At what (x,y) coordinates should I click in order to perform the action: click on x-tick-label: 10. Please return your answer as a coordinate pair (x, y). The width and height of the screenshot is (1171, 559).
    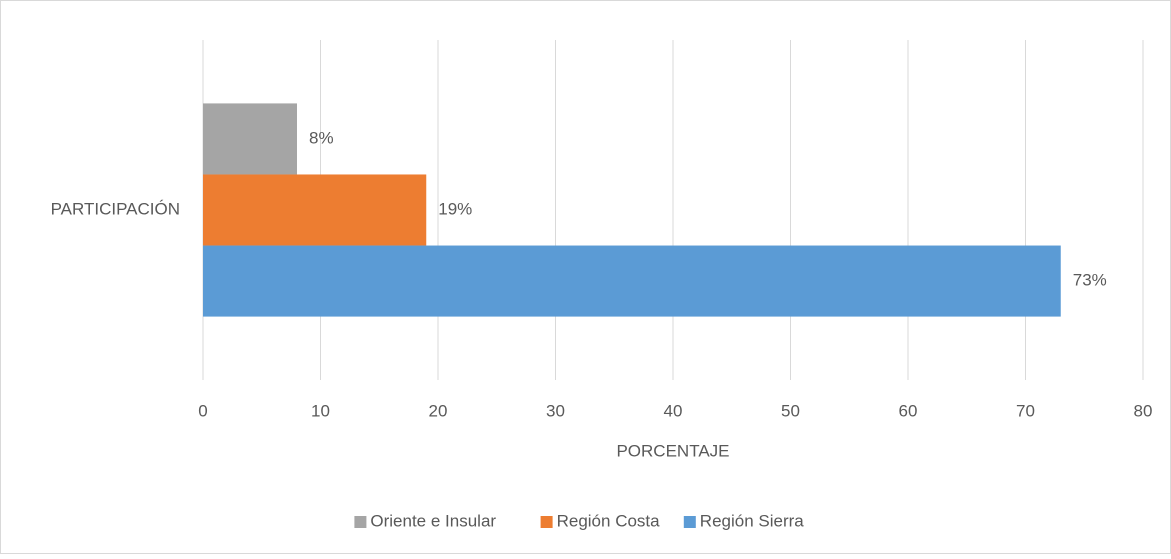
    Looking at the image, I should click on (320, 410).